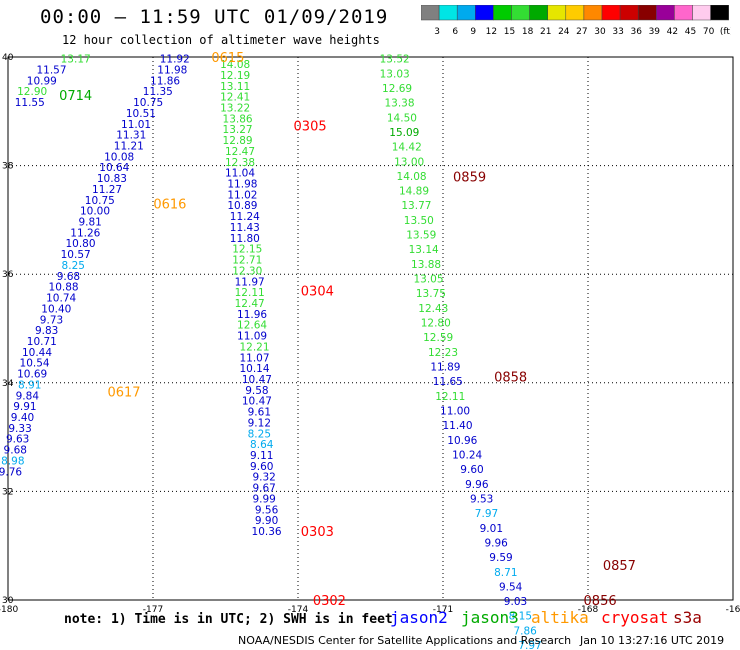  What do you see at coordinates (235, 76) in the screenshot?
I see `wave-height-point: 12.19` at bounding box center [235, 76].